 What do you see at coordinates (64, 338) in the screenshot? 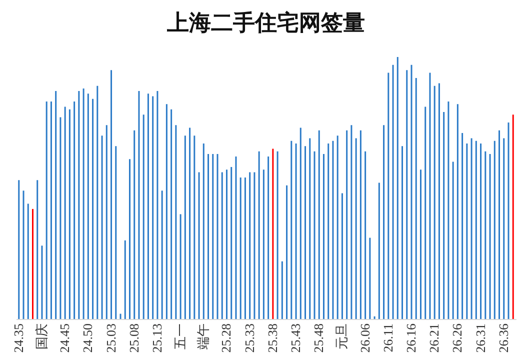
I see `x-tick-label: 24.45` at bounding box center [64, 338].